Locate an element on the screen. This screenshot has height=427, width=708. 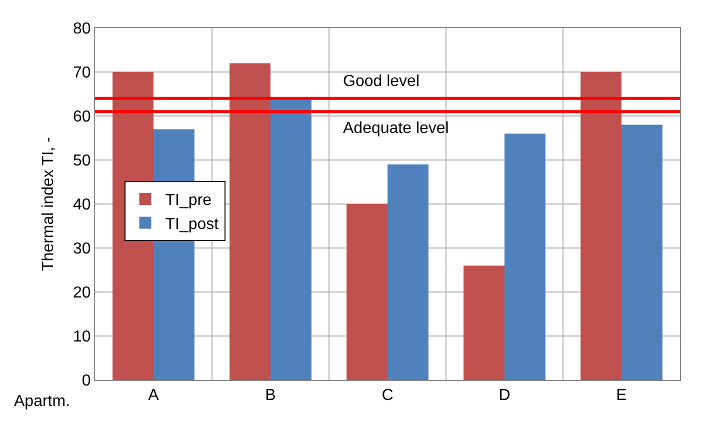
y-tick-label: 50 is located at coordinates (82, 161).